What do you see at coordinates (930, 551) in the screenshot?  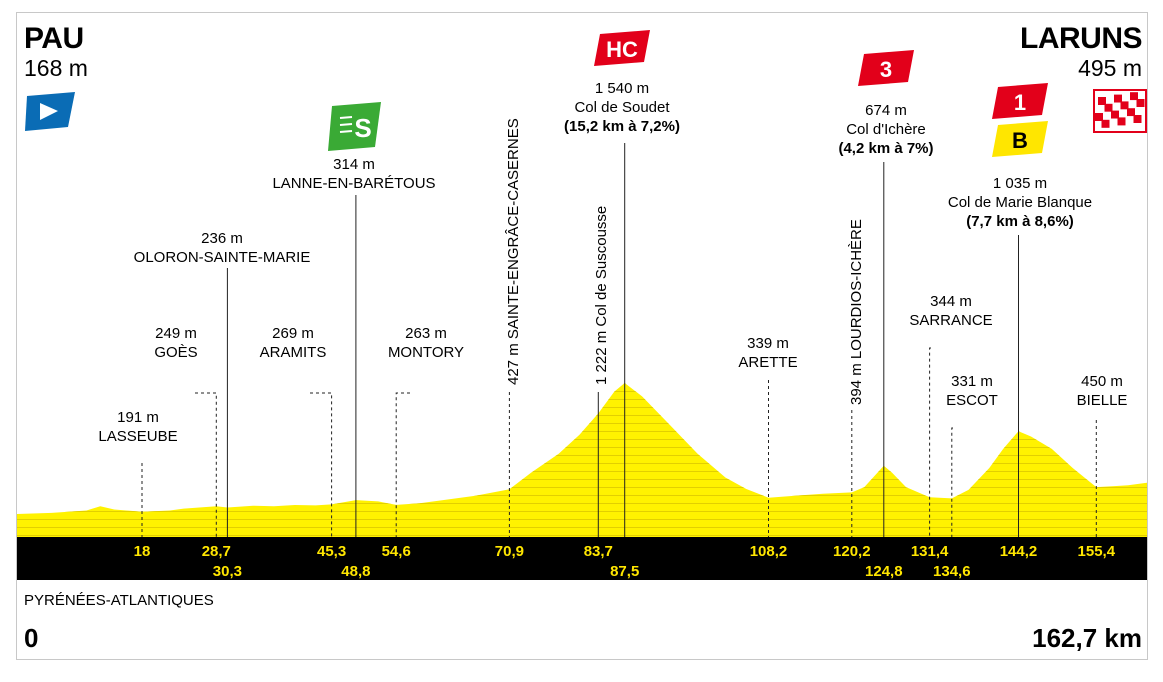 I see `km-label: 131,4` at bounding box center [930, 551].